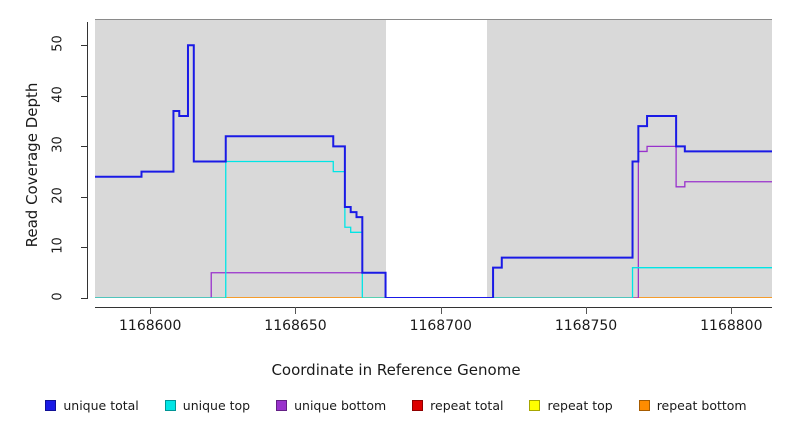 This screenshot has width=792, height=432. Describe the element at coordinates (32, 165) in the screenshot. I see `y-axis-title: Read Coverage Depth` at that location.